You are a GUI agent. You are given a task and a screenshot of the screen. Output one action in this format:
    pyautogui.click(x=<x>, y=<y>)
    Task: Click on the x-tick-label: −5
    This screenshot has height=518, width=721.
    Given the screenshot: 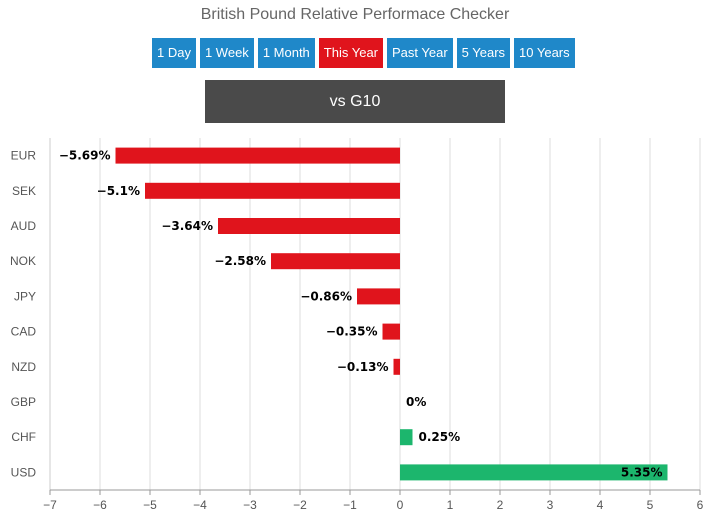 What is the action you would take?
    pyautogui.click(x=150, y=505)
    